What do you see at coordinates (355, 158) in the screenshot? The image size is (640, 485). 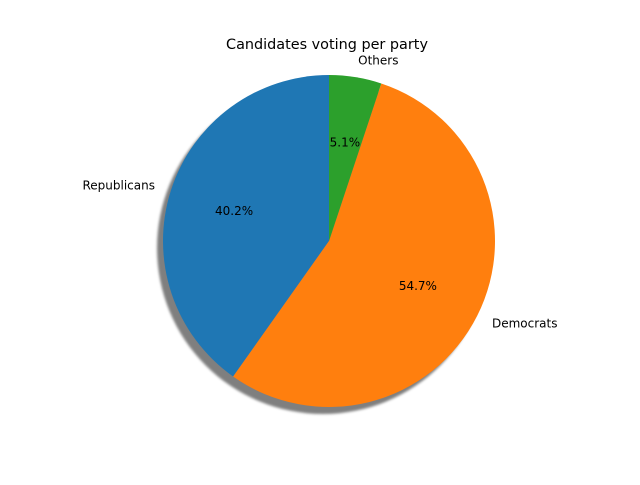 I see `pie-slice-others` at bounding box center [355, 158].